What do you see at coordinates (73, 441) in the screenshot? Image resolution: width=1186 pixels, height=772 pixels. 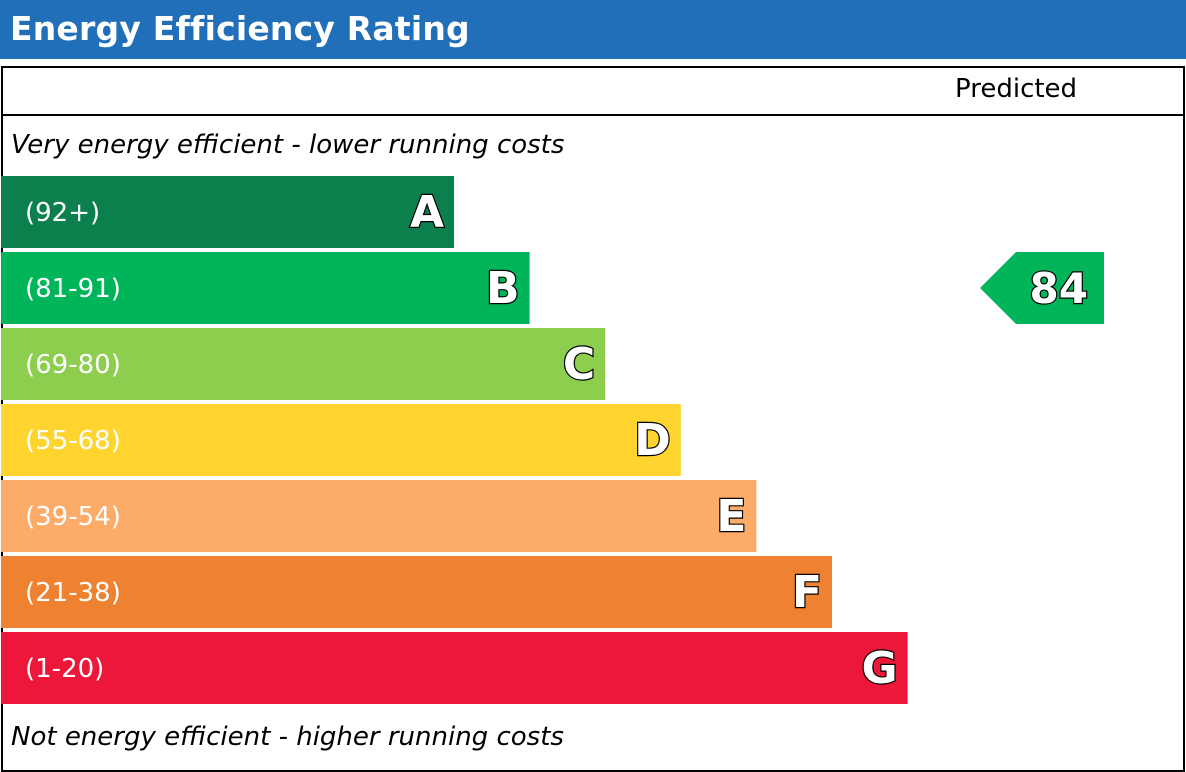 I see `band-d-range: (55-68)` at bounding box center [73, 441].